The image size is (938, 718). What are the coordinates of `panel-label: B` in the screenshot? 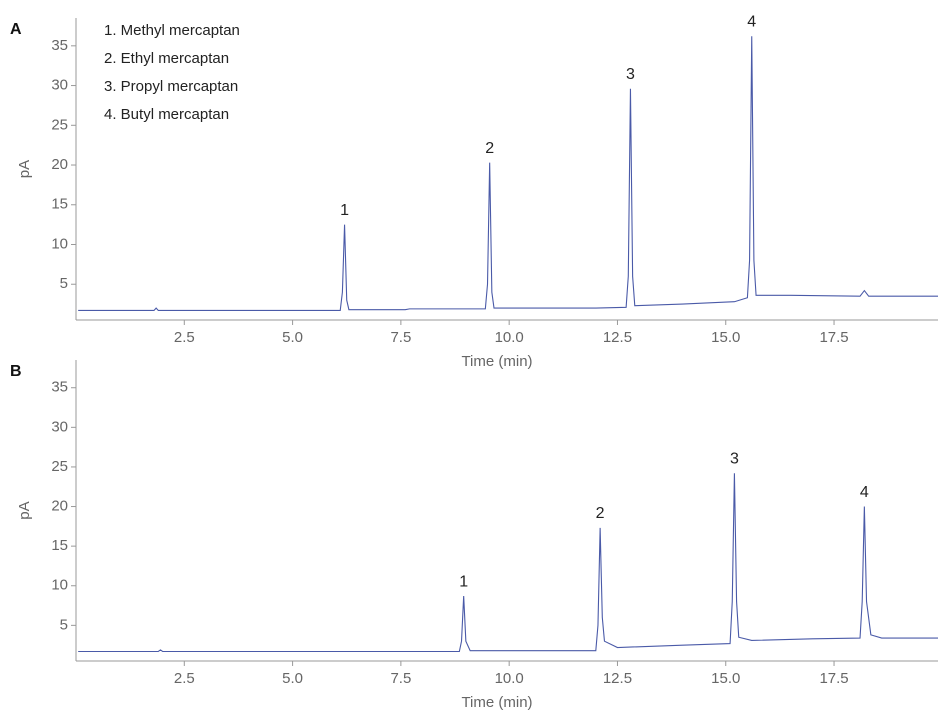 It's located at (16, 371).